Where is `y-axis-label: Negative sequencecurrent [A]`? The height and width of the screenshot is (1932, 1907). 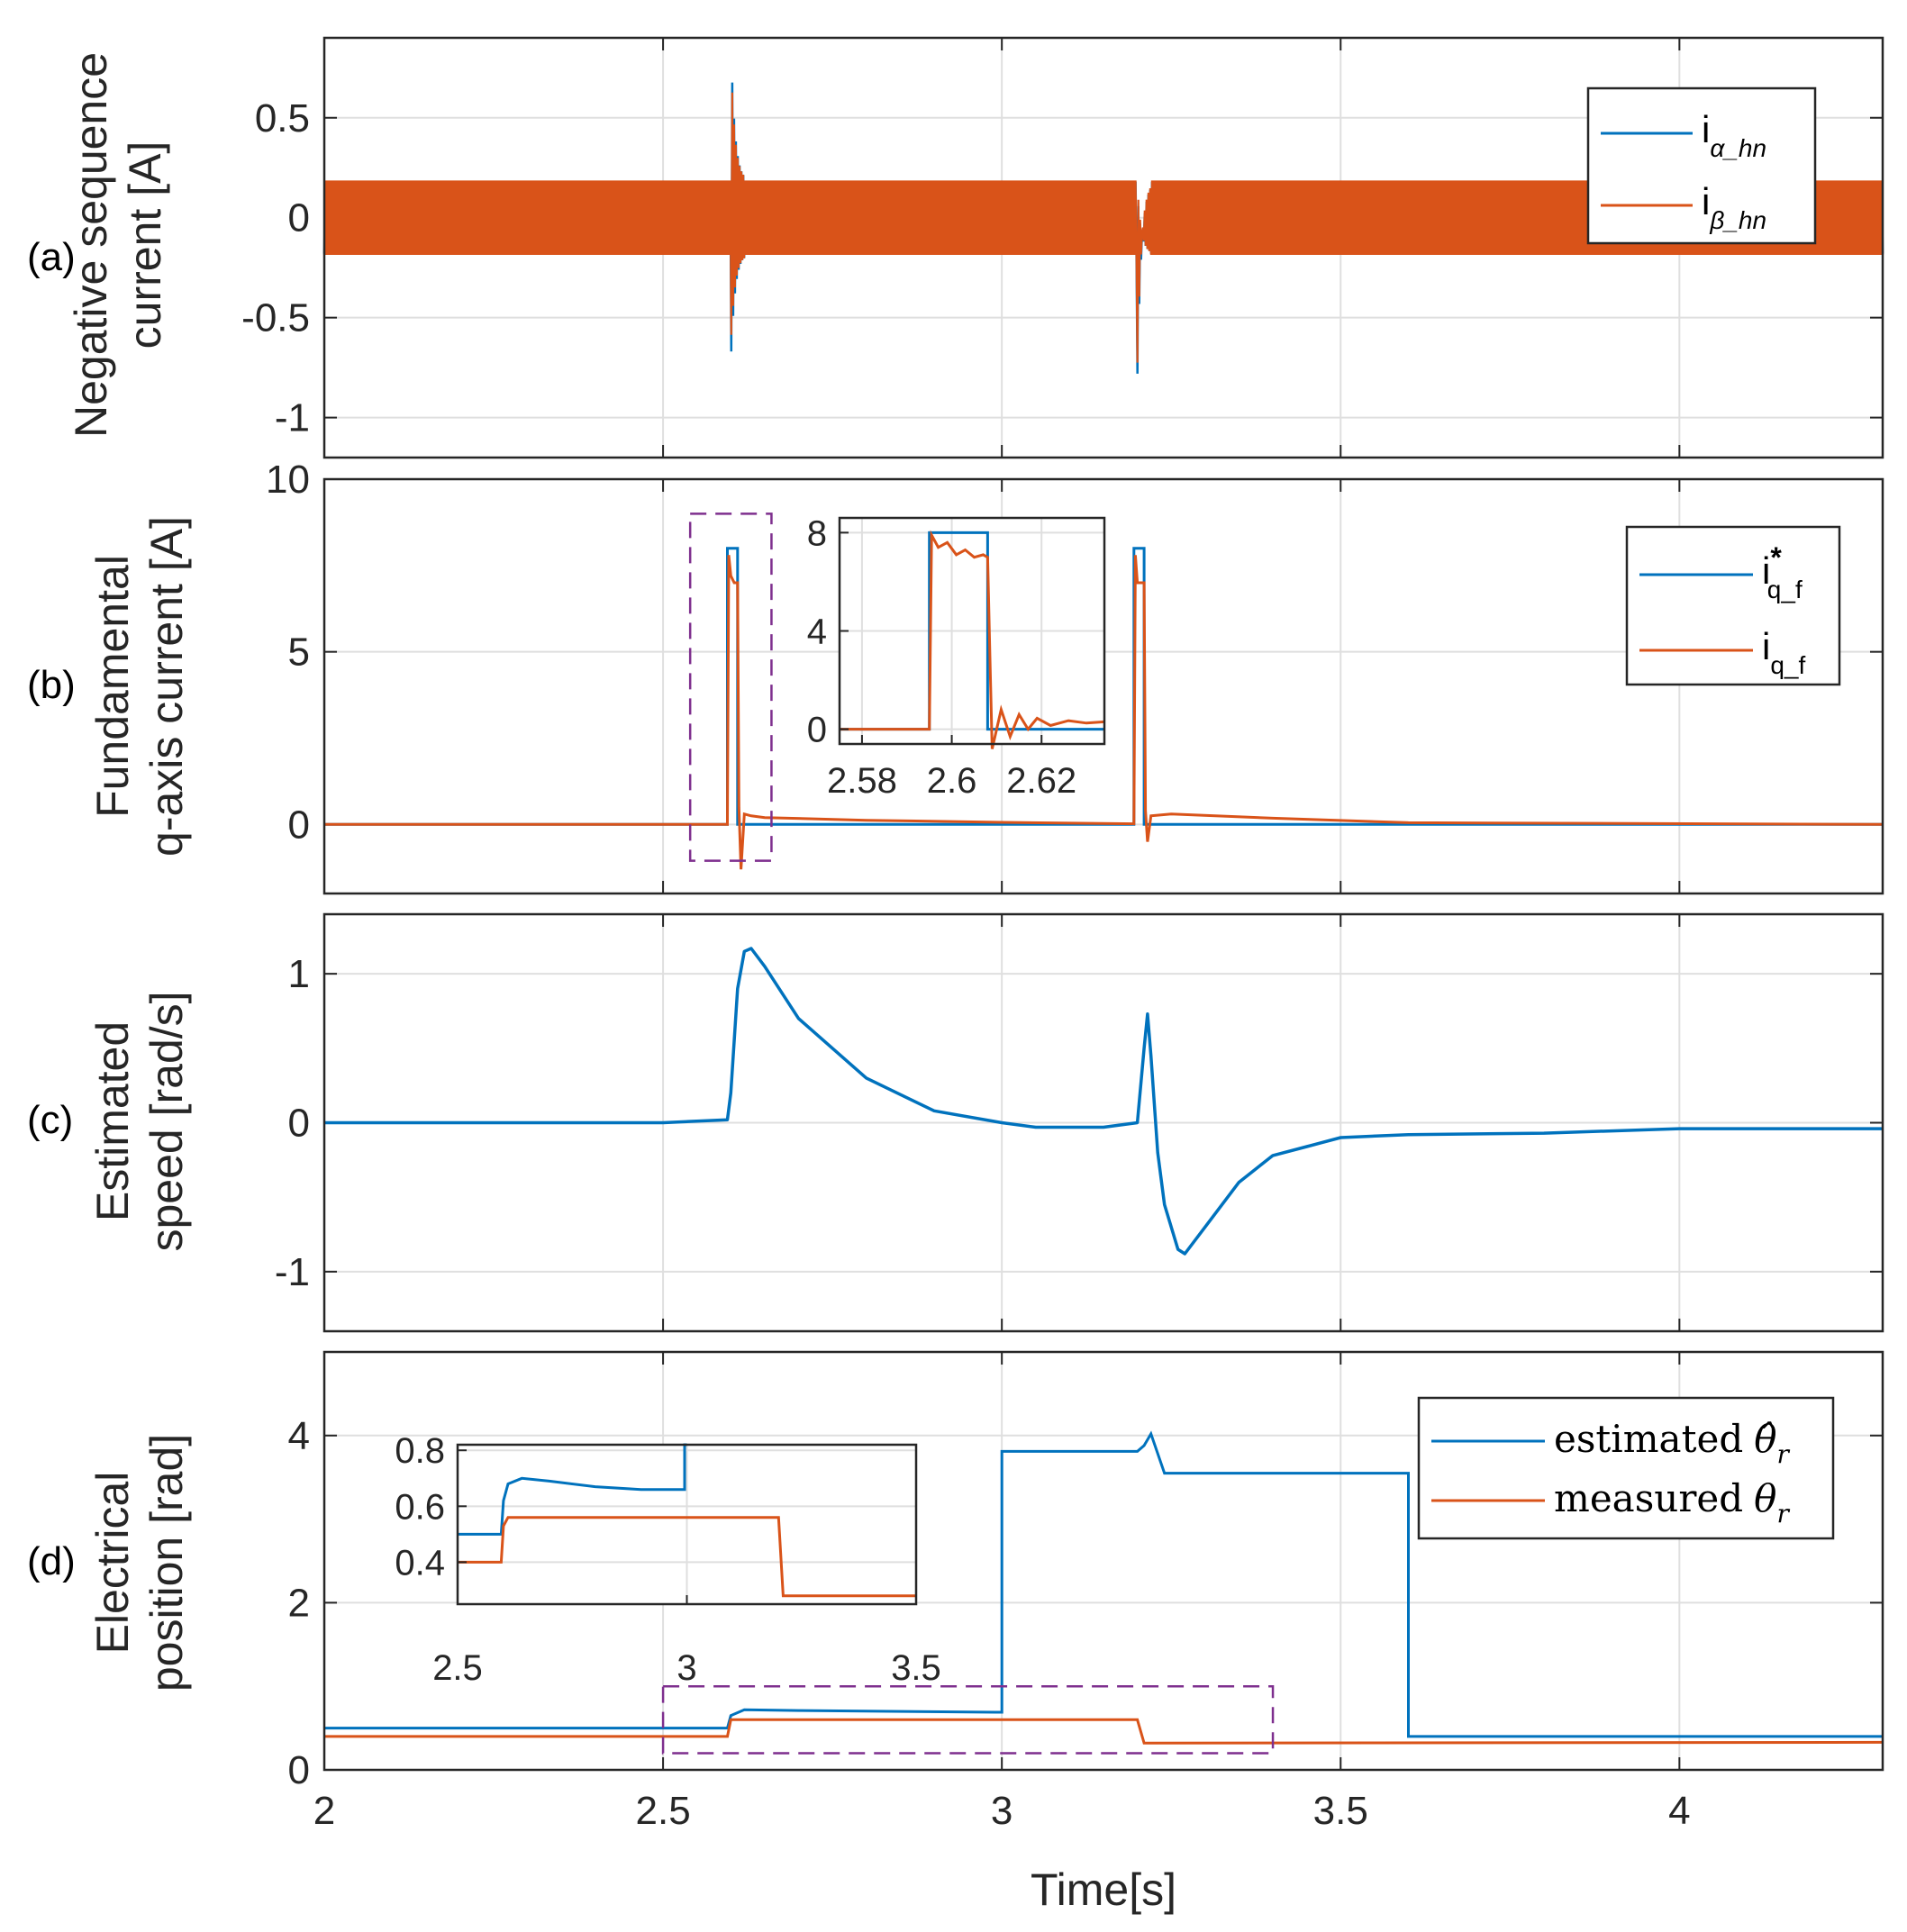 y-axis-label: Negative sequencecurrent [A] is located at coordinates (118, 245).